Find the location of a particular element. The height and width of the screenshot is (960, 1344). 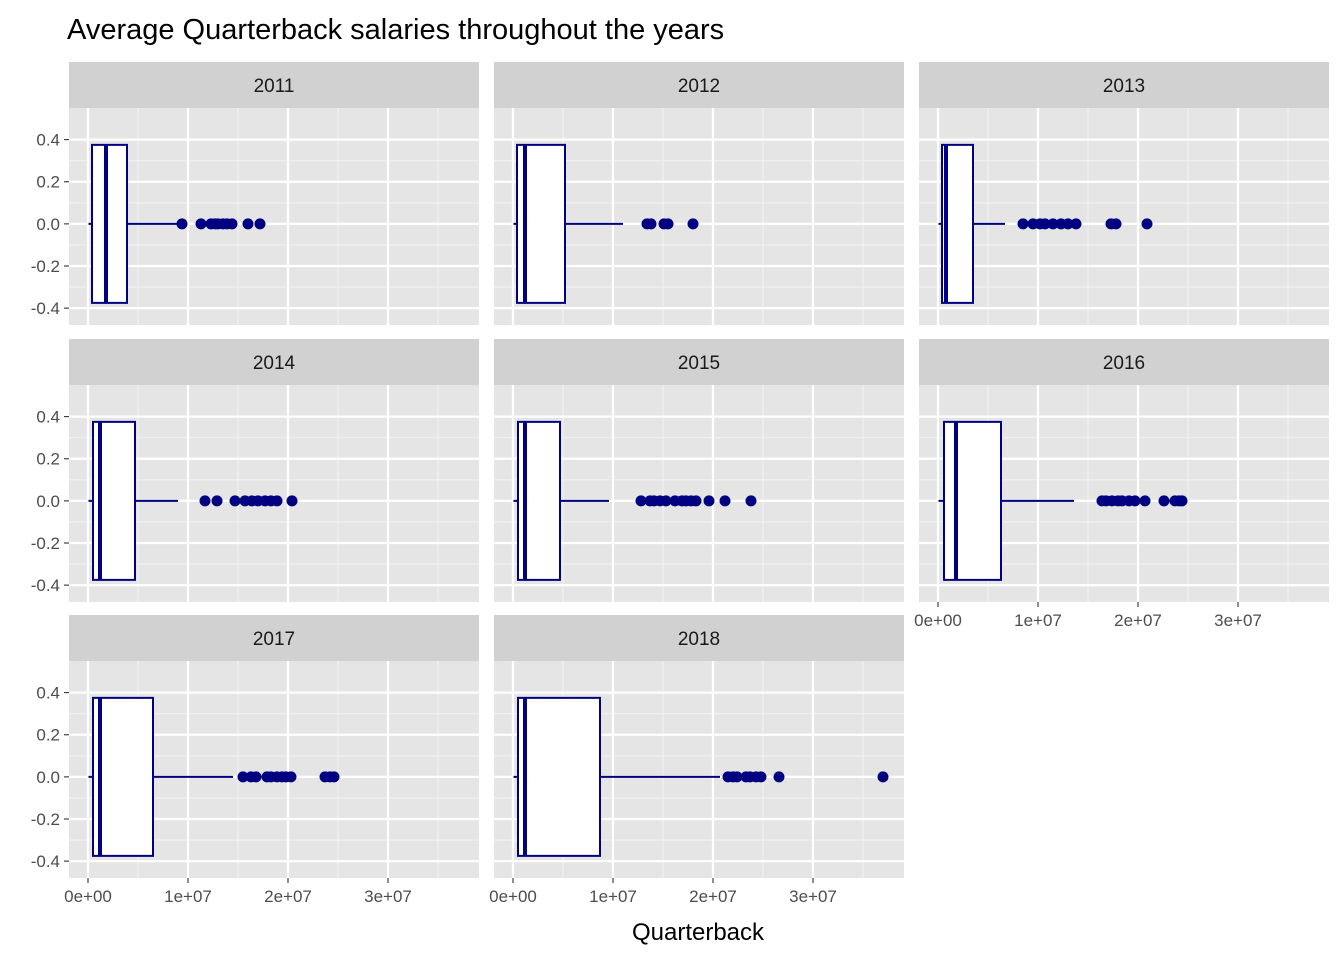

facet-strip-label: 2011 is located at coordinates (274, 86).